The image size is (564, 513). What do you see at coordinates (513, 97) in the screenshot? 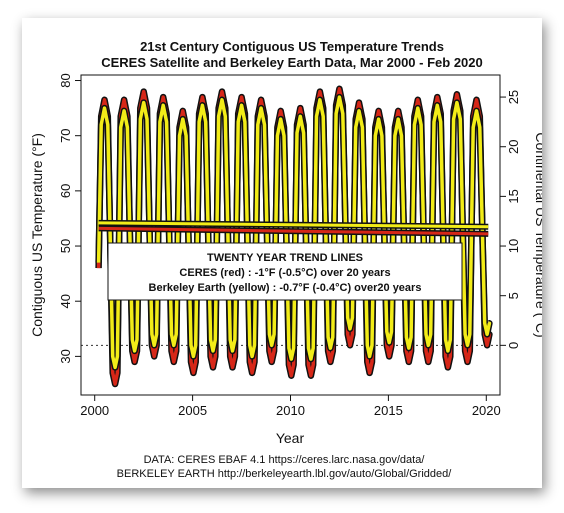
I see `y-tick-label-right: 25` at bounding box center [513, 97].